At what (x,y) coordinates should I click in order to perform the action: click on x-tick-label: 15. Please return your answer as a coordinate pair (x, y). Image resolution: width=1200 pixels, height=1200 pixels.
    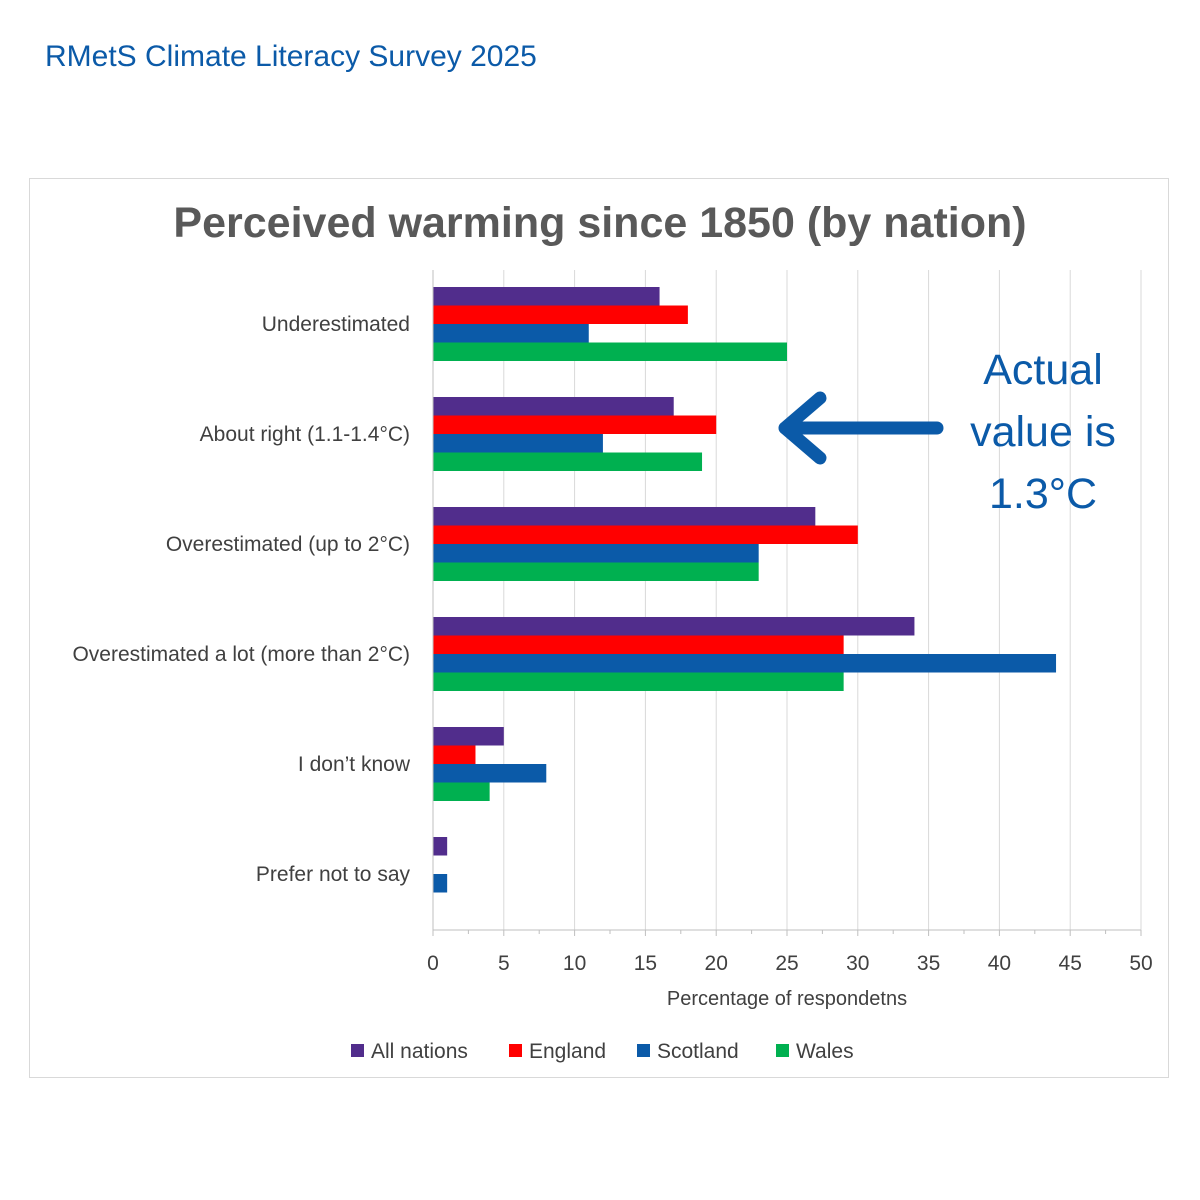
    Looking at the image, I should click on (645, 963).